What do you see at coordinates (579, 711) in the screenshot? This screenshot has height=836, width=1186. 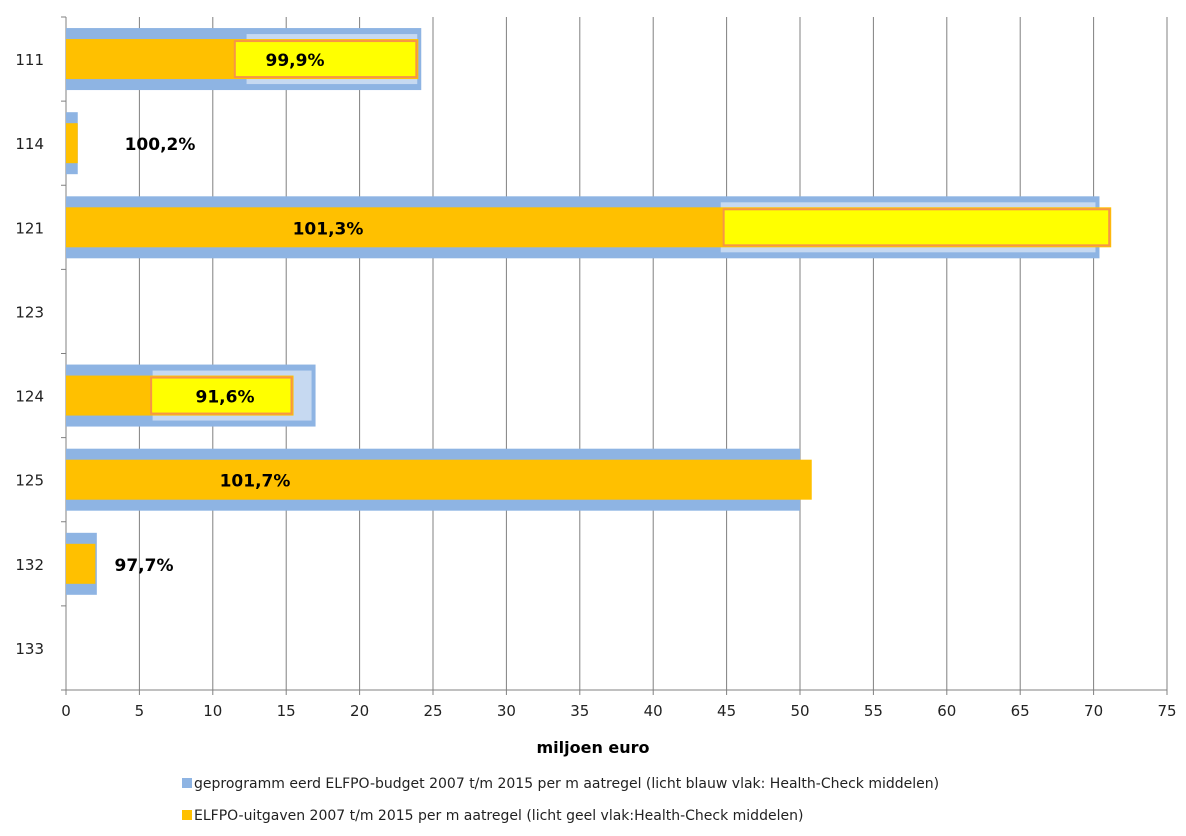 I see `x-tick-label: 35` at bounding box center [579, 711].